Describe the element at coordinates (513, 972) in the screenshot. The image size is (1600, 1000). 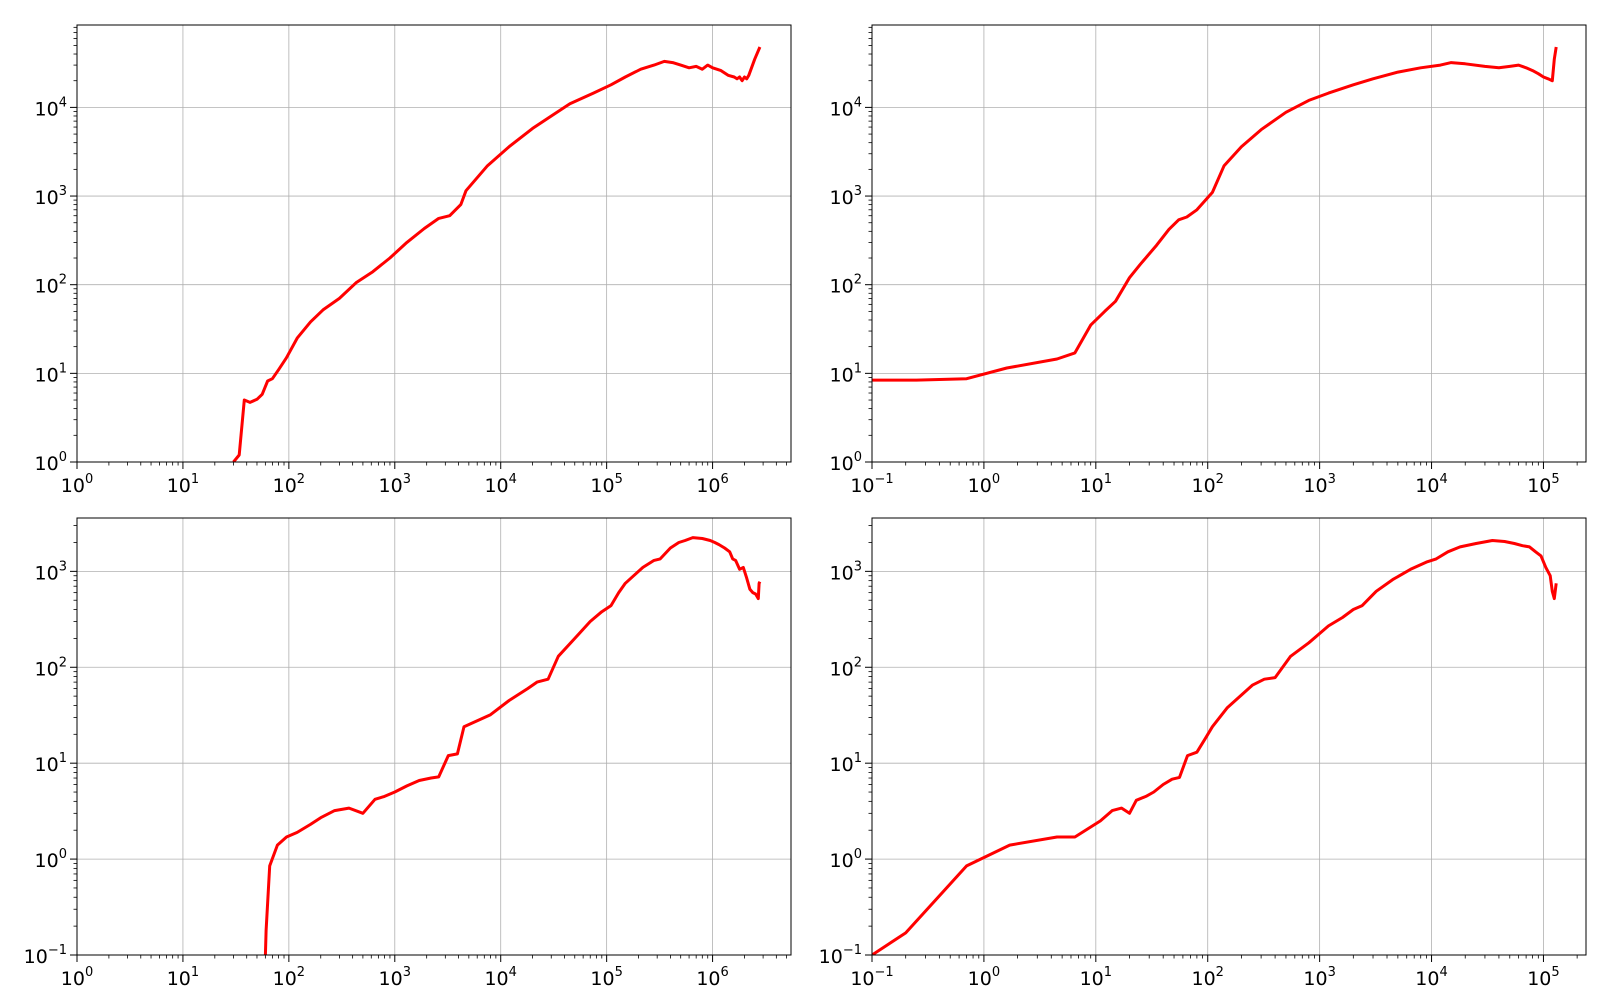
I see `x-tick-label-exponent: 4` at that location.